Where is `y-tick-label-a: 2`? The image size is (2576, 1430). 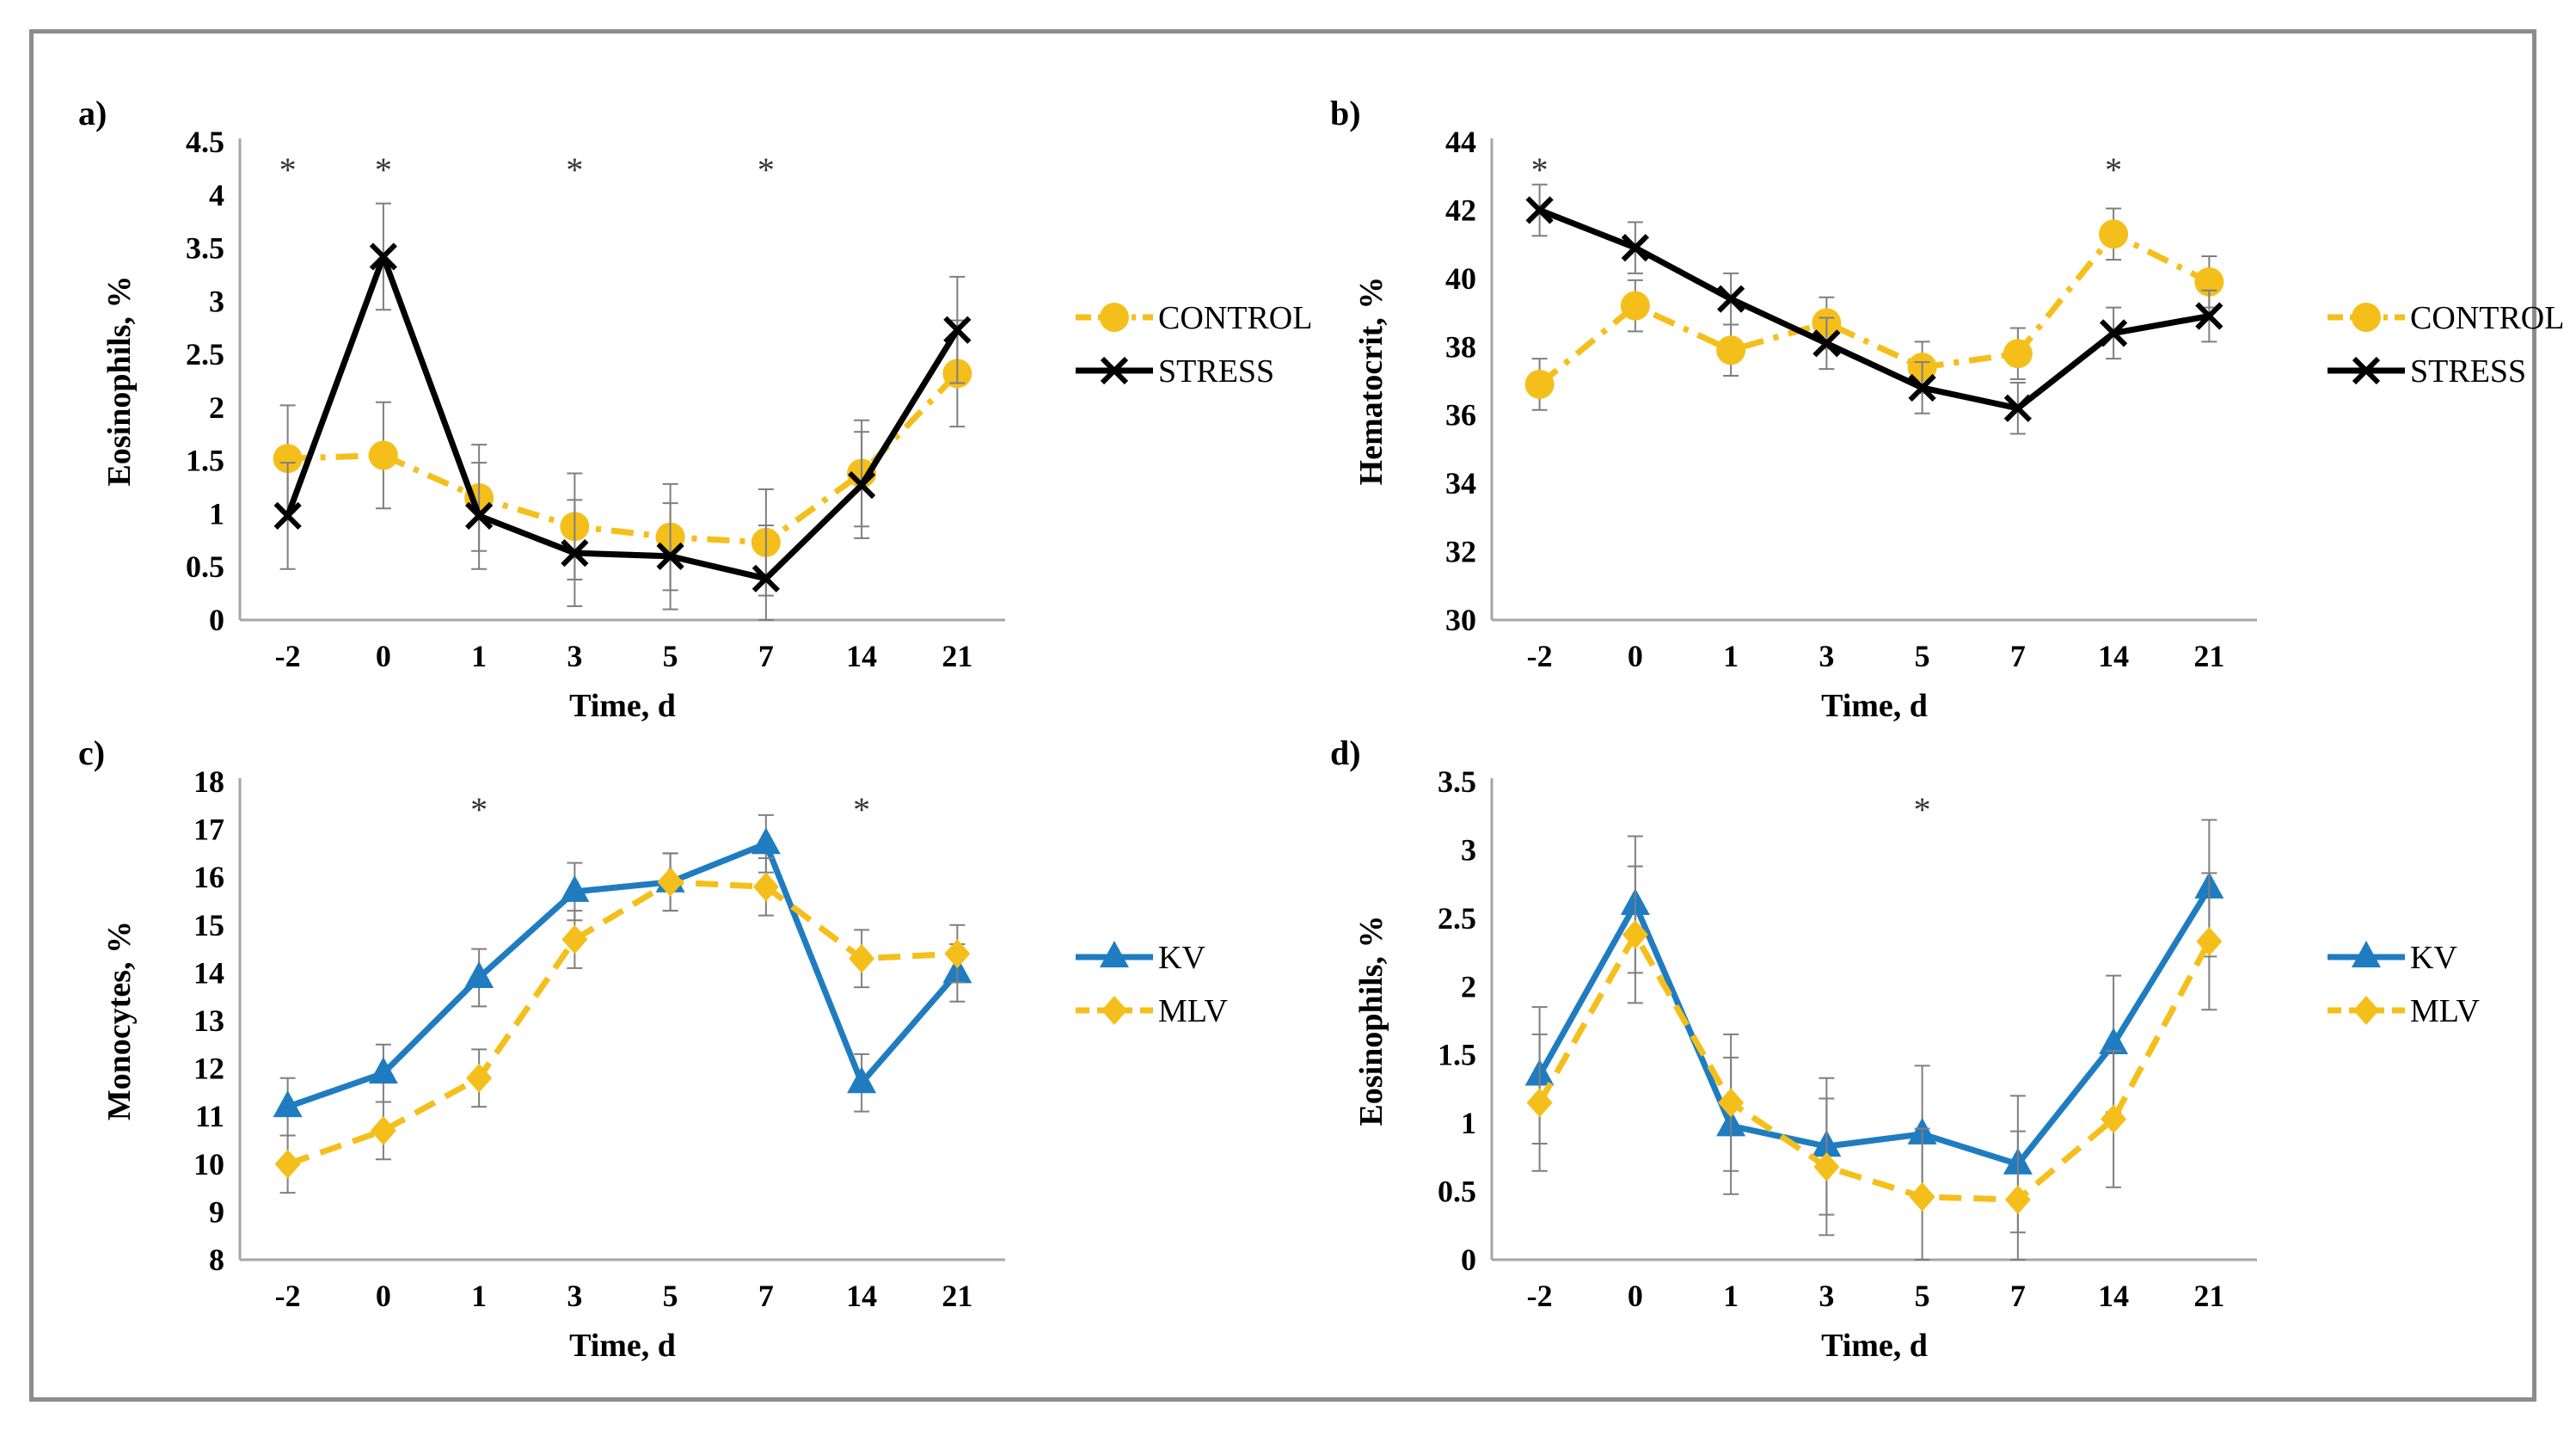
y-tick-label-a: 2 is located at coordinates (216, 407).